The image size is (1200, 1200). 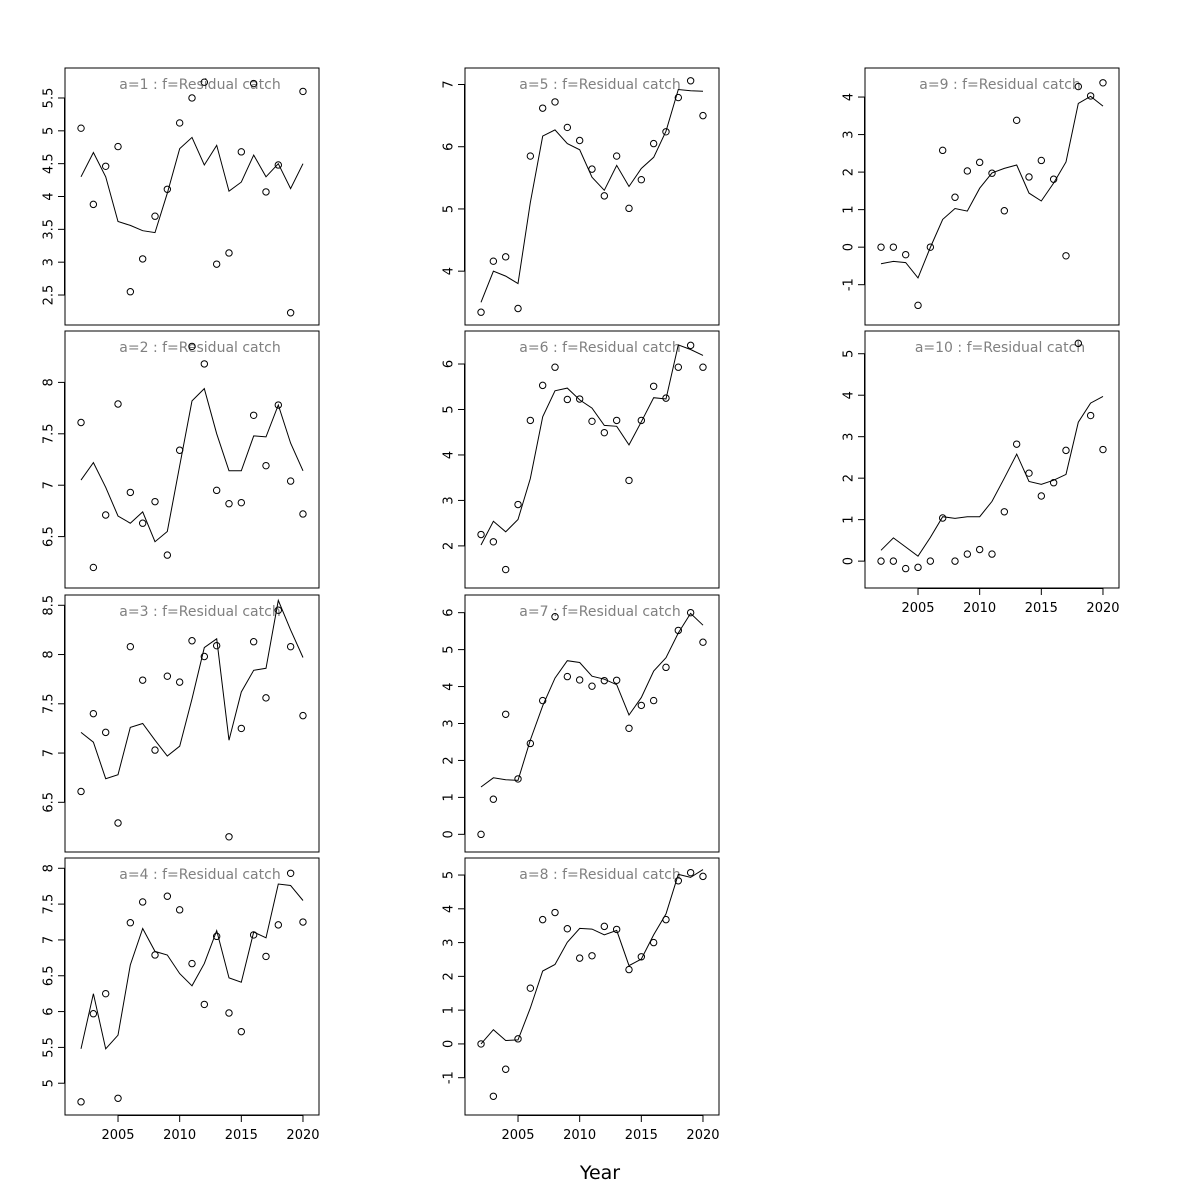 I want to click on y-tick-label: 5.5, so click(x=49, y=1047).